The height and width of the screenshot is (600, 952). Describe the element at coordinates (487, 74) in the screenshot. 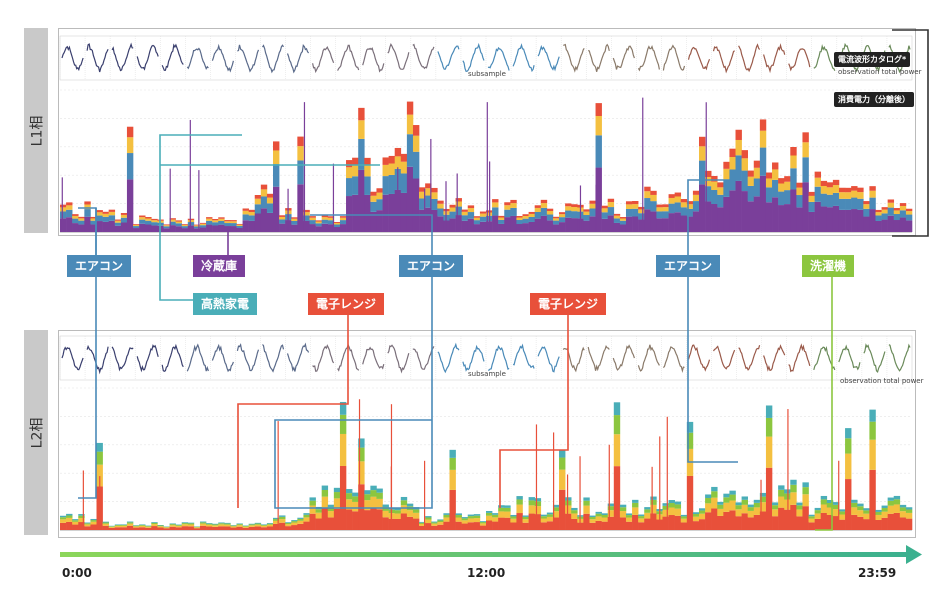

I see `sample-label-l1: subsample` at that location.